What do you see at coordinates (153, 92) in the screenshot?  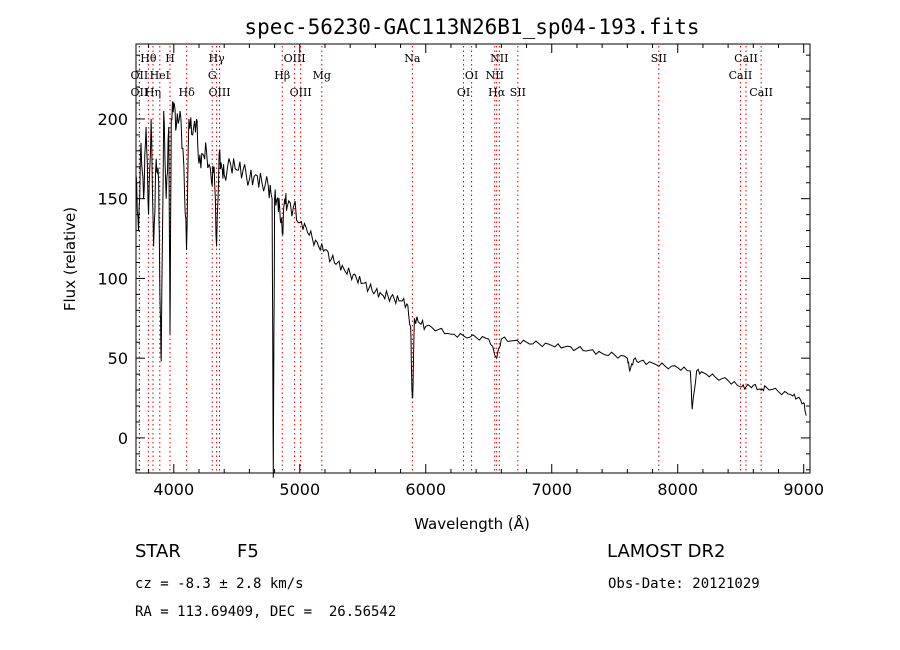 I see `line-marker-label: Hη` at bounding box center [153, 92].